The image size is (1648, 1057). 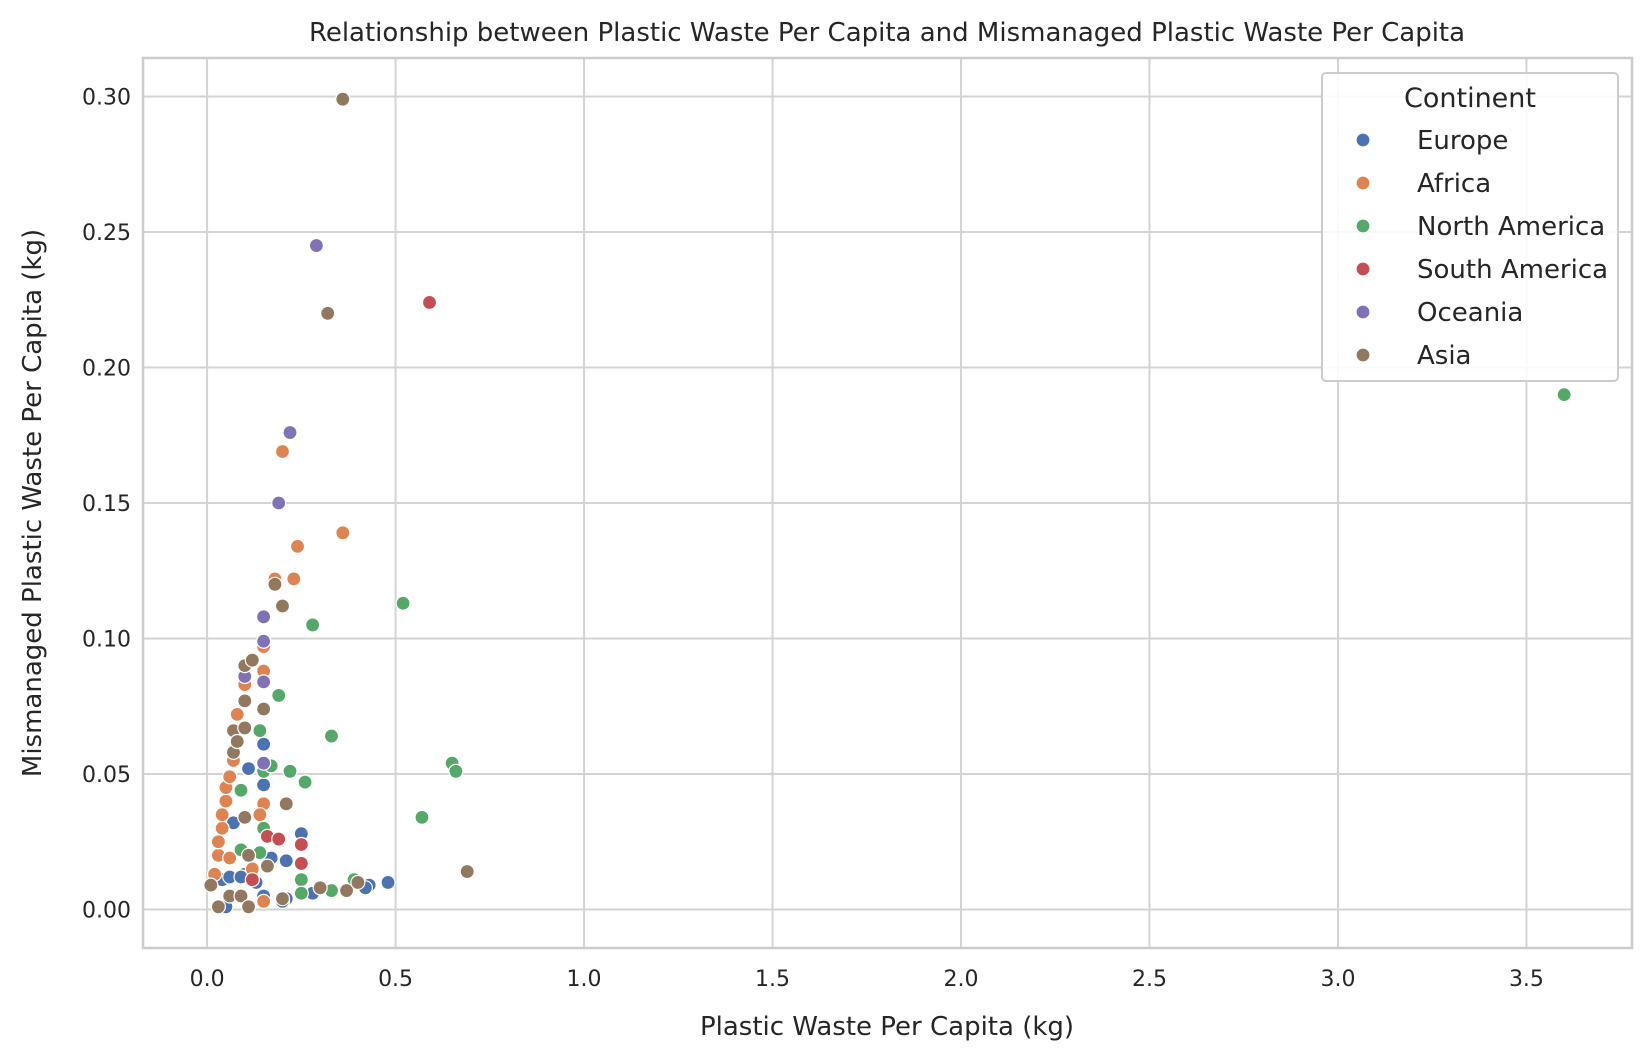 I want to click on y-axis-ticks: 0.00 0.05 0.10 0.15 0.20 0.25 0.30, so click(x=106, y=504).